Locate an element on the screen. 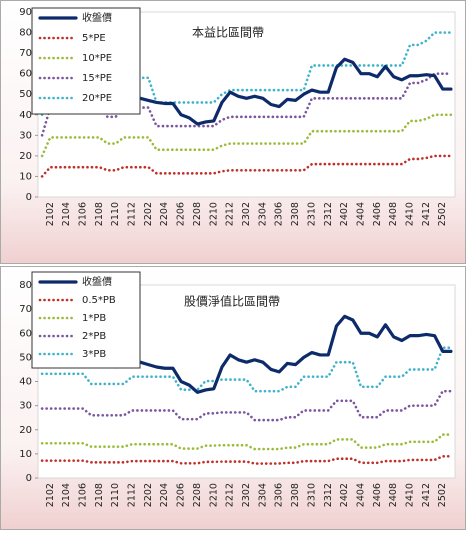  legend-label: 2*PB is located at coordinates (94, 336).